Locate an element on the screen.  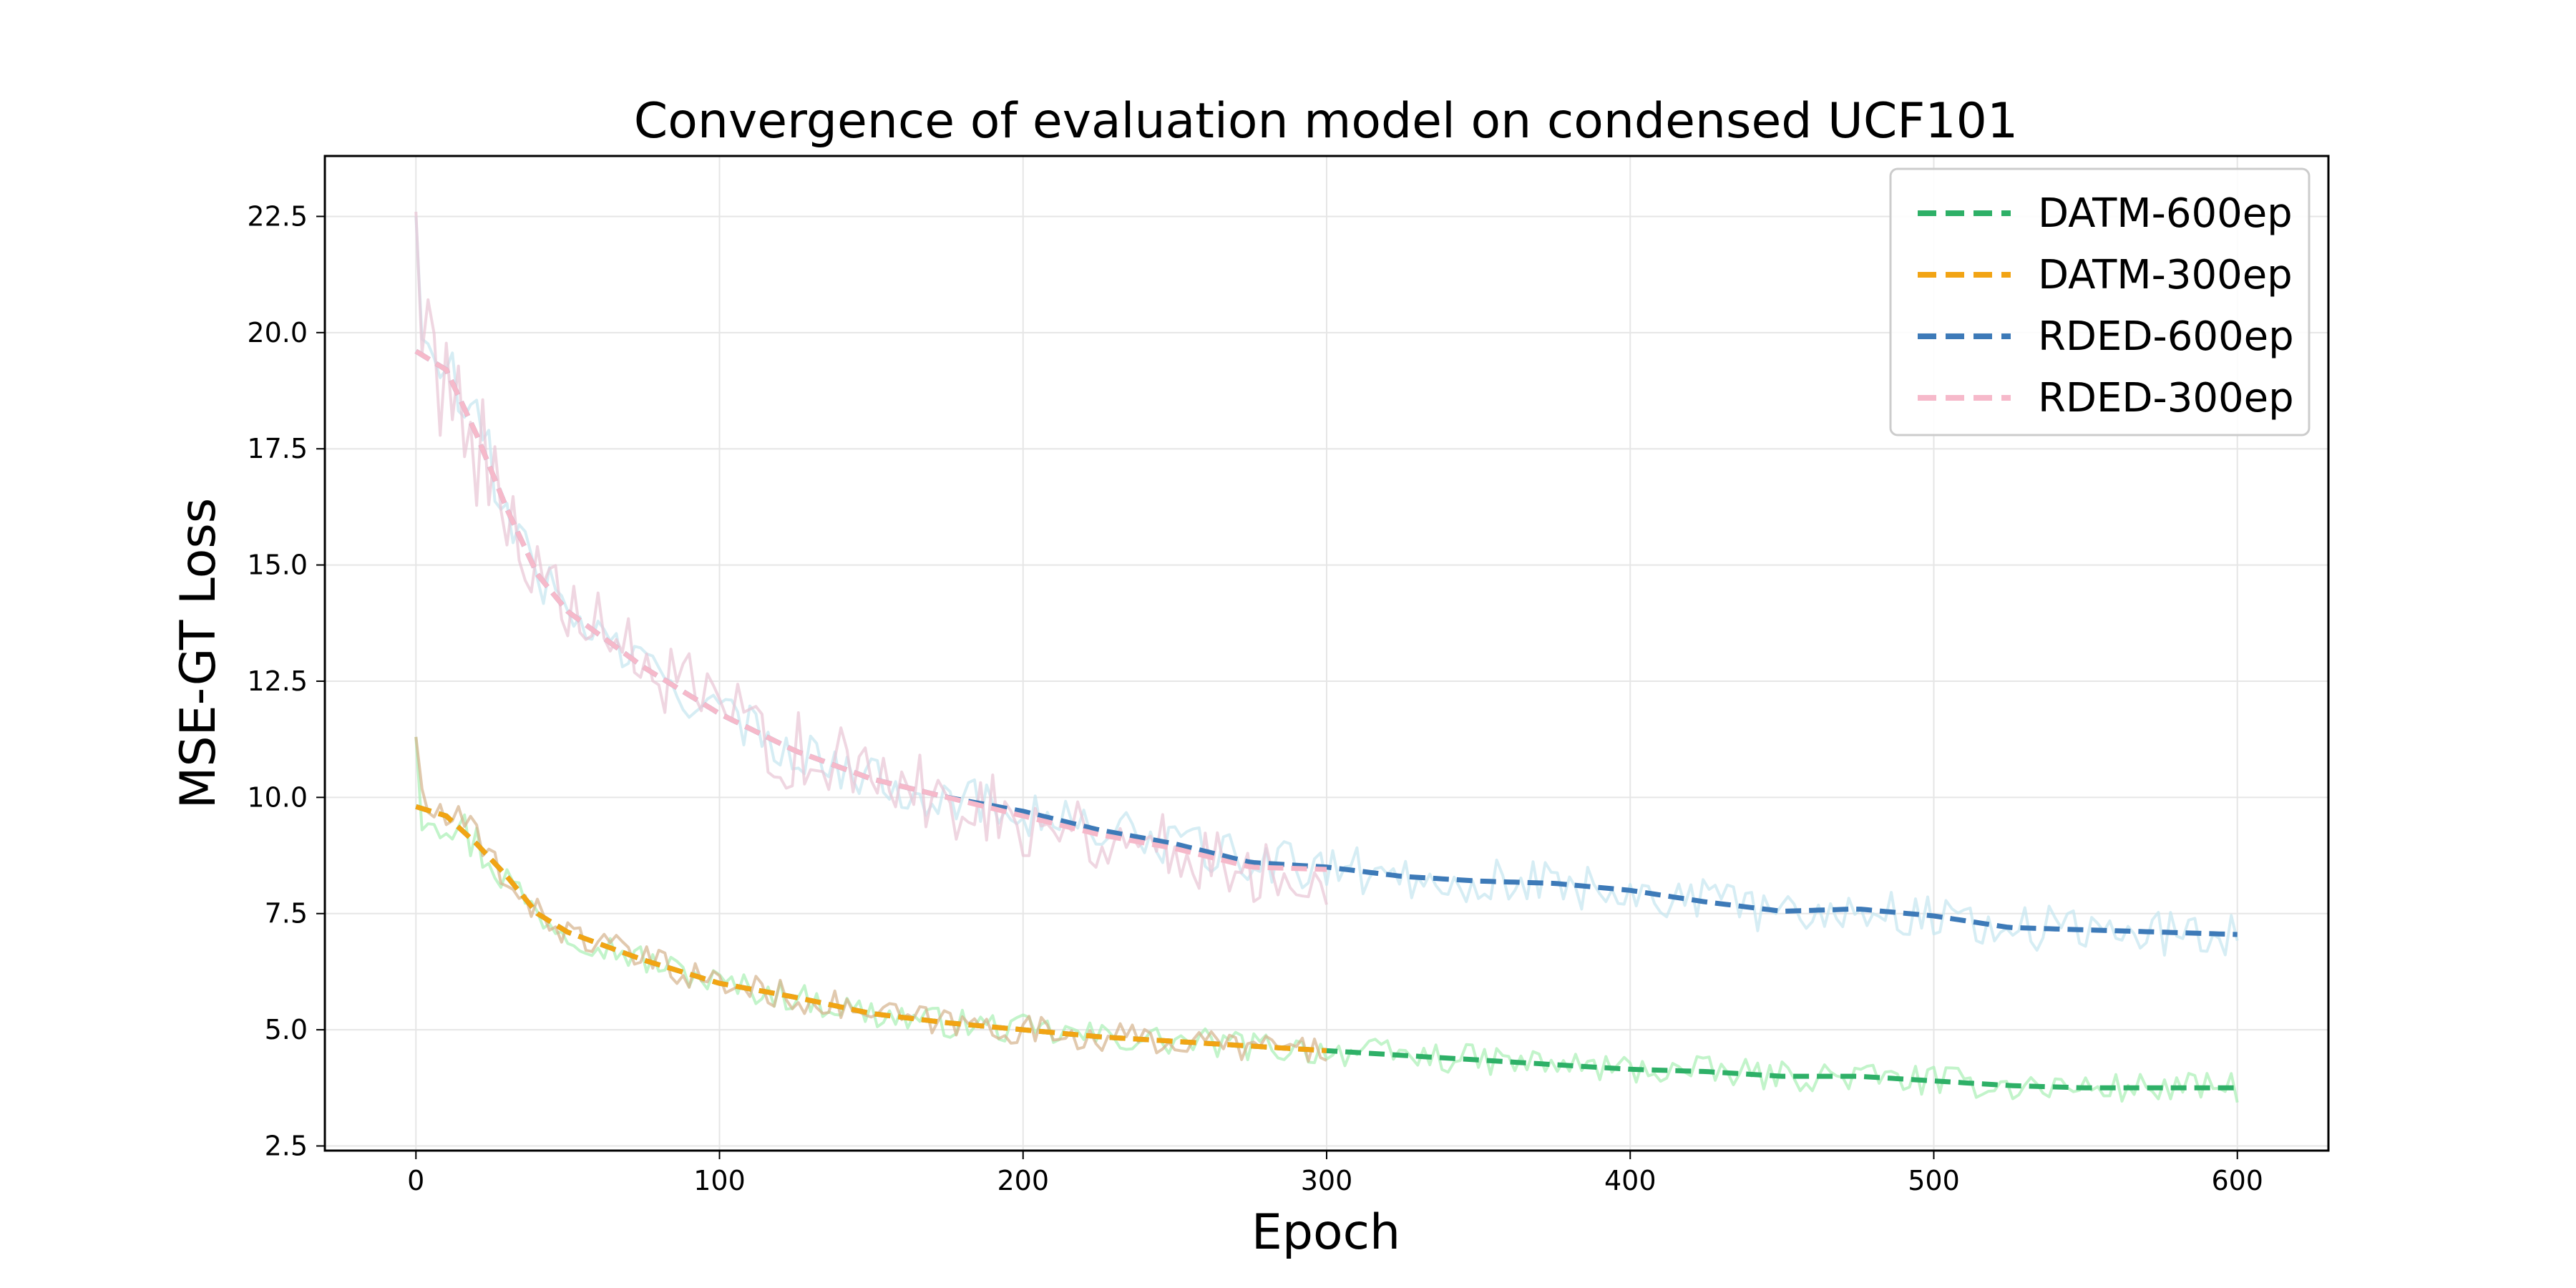
x-tick-label: 0 is located at coordinates (415, 1180).